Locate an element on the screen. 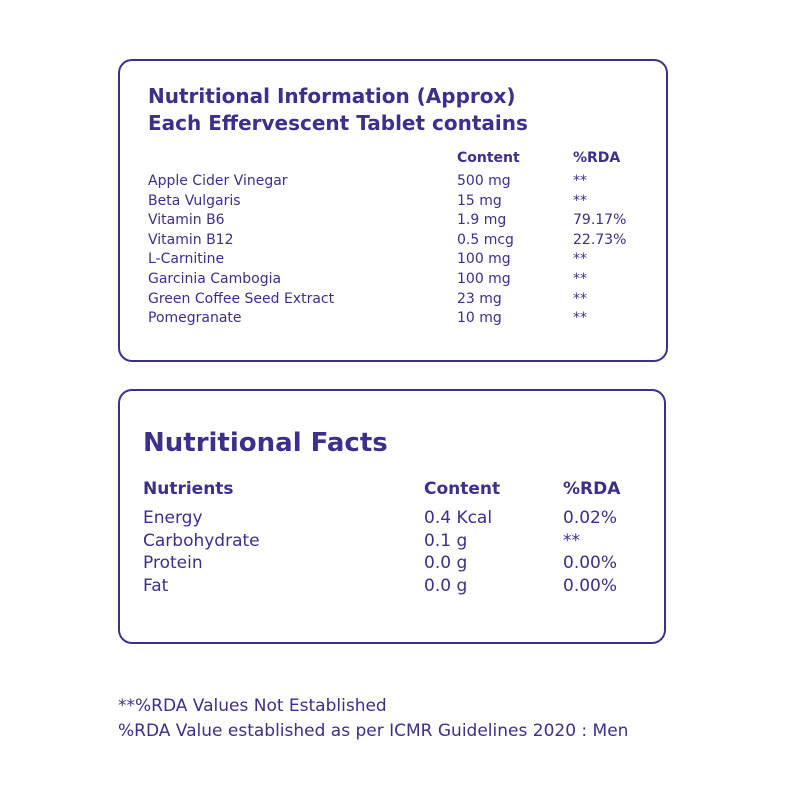  cell-name: Energy is located at coordinates (173, 518).